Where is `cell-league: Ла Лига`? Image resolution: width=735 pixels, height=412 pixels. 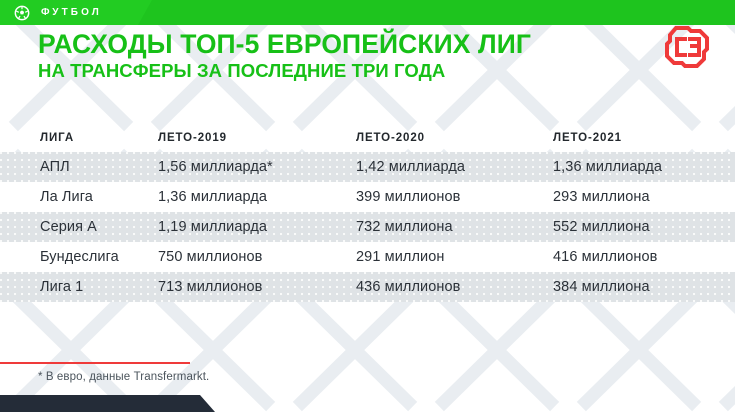
cell-league: Ла Лига is located at coordinates (66, 197).